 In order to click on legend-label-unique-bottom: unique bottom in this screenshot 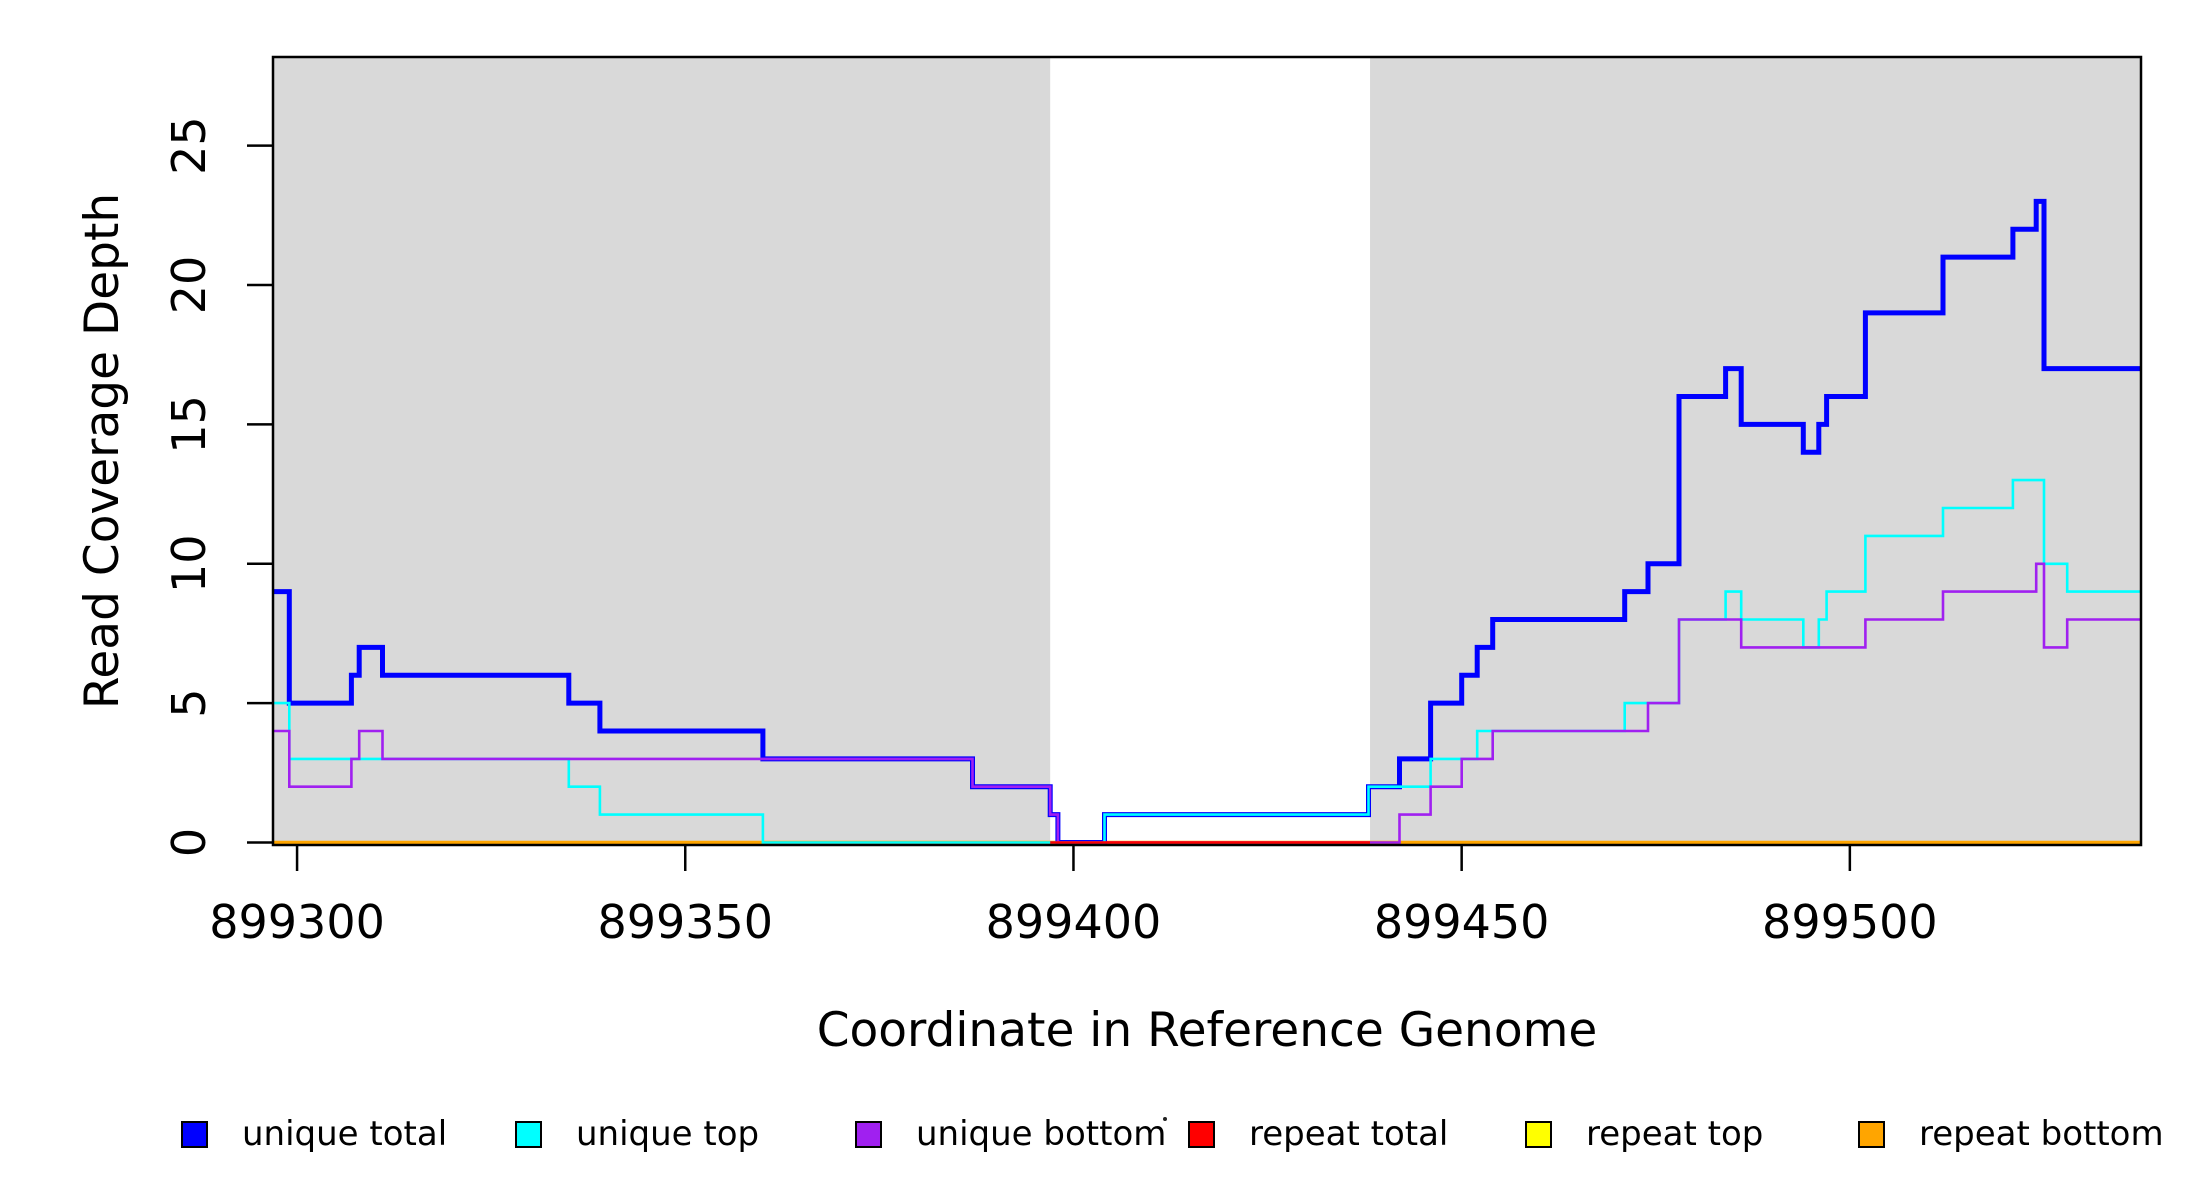, I will do `click(1041, 1134)`.